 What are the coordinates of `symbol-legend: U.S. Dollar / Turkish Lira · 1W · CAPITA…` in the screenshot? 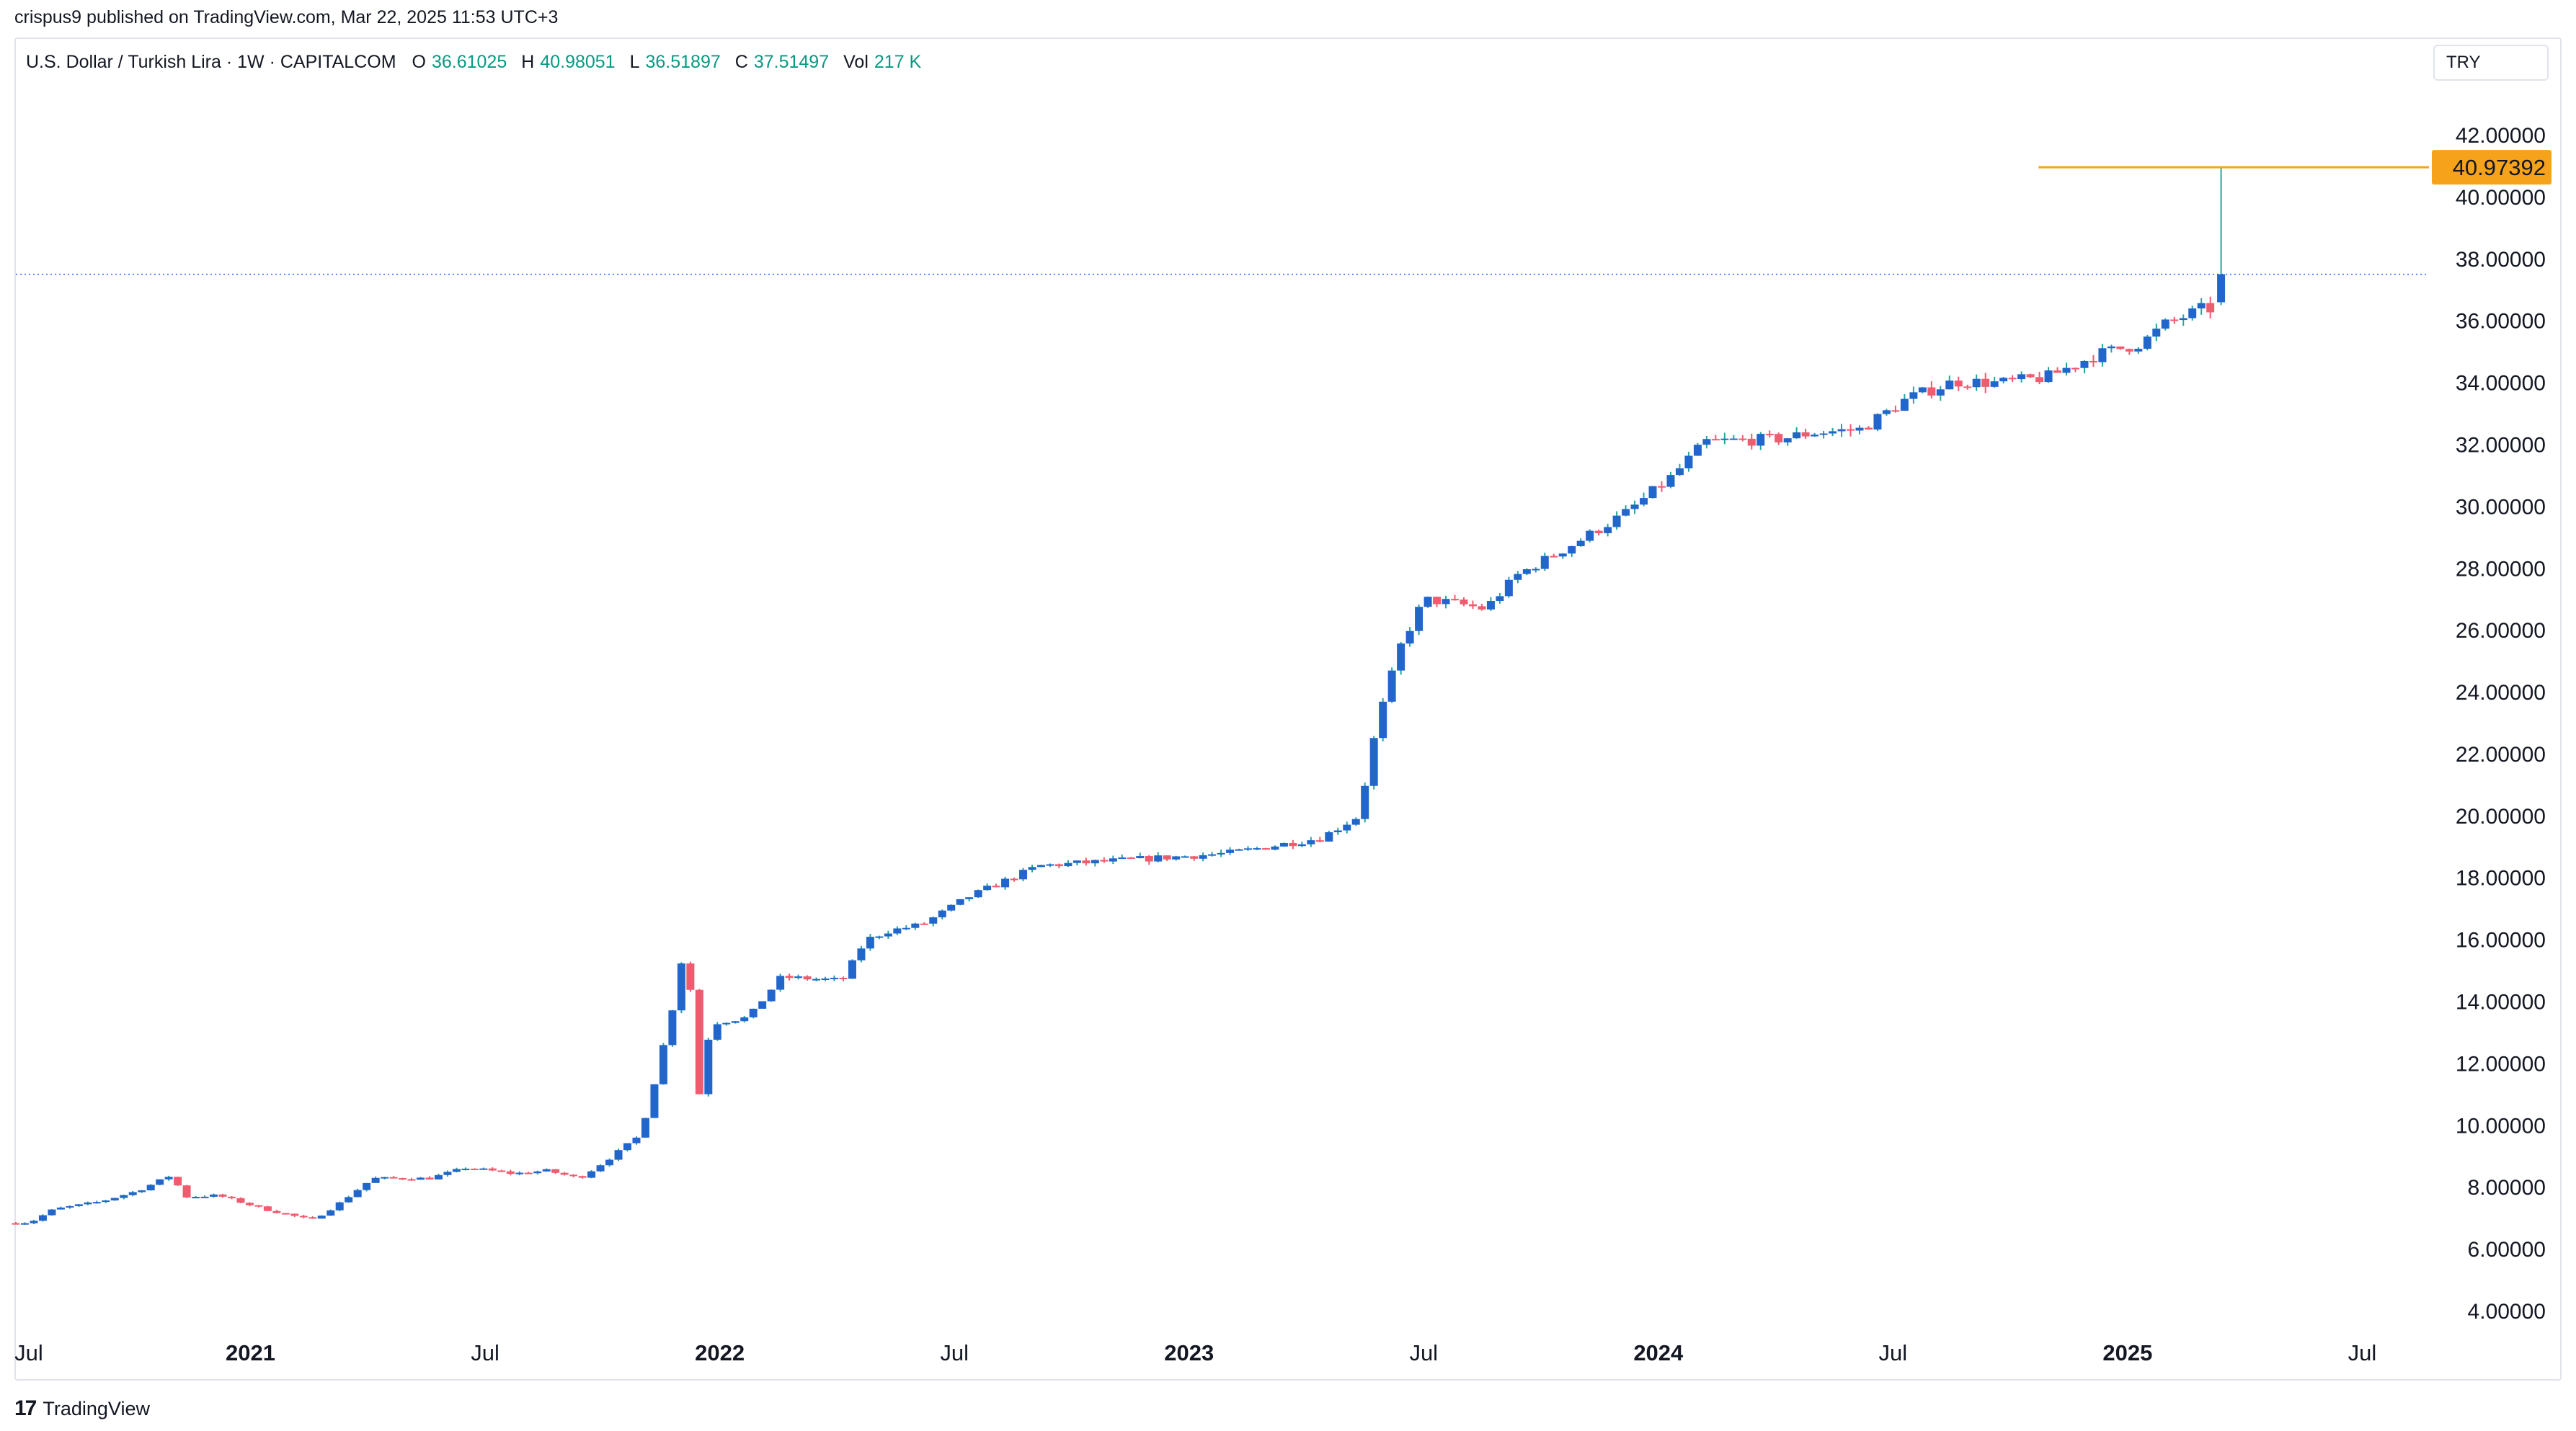 It's located at (478, 62).